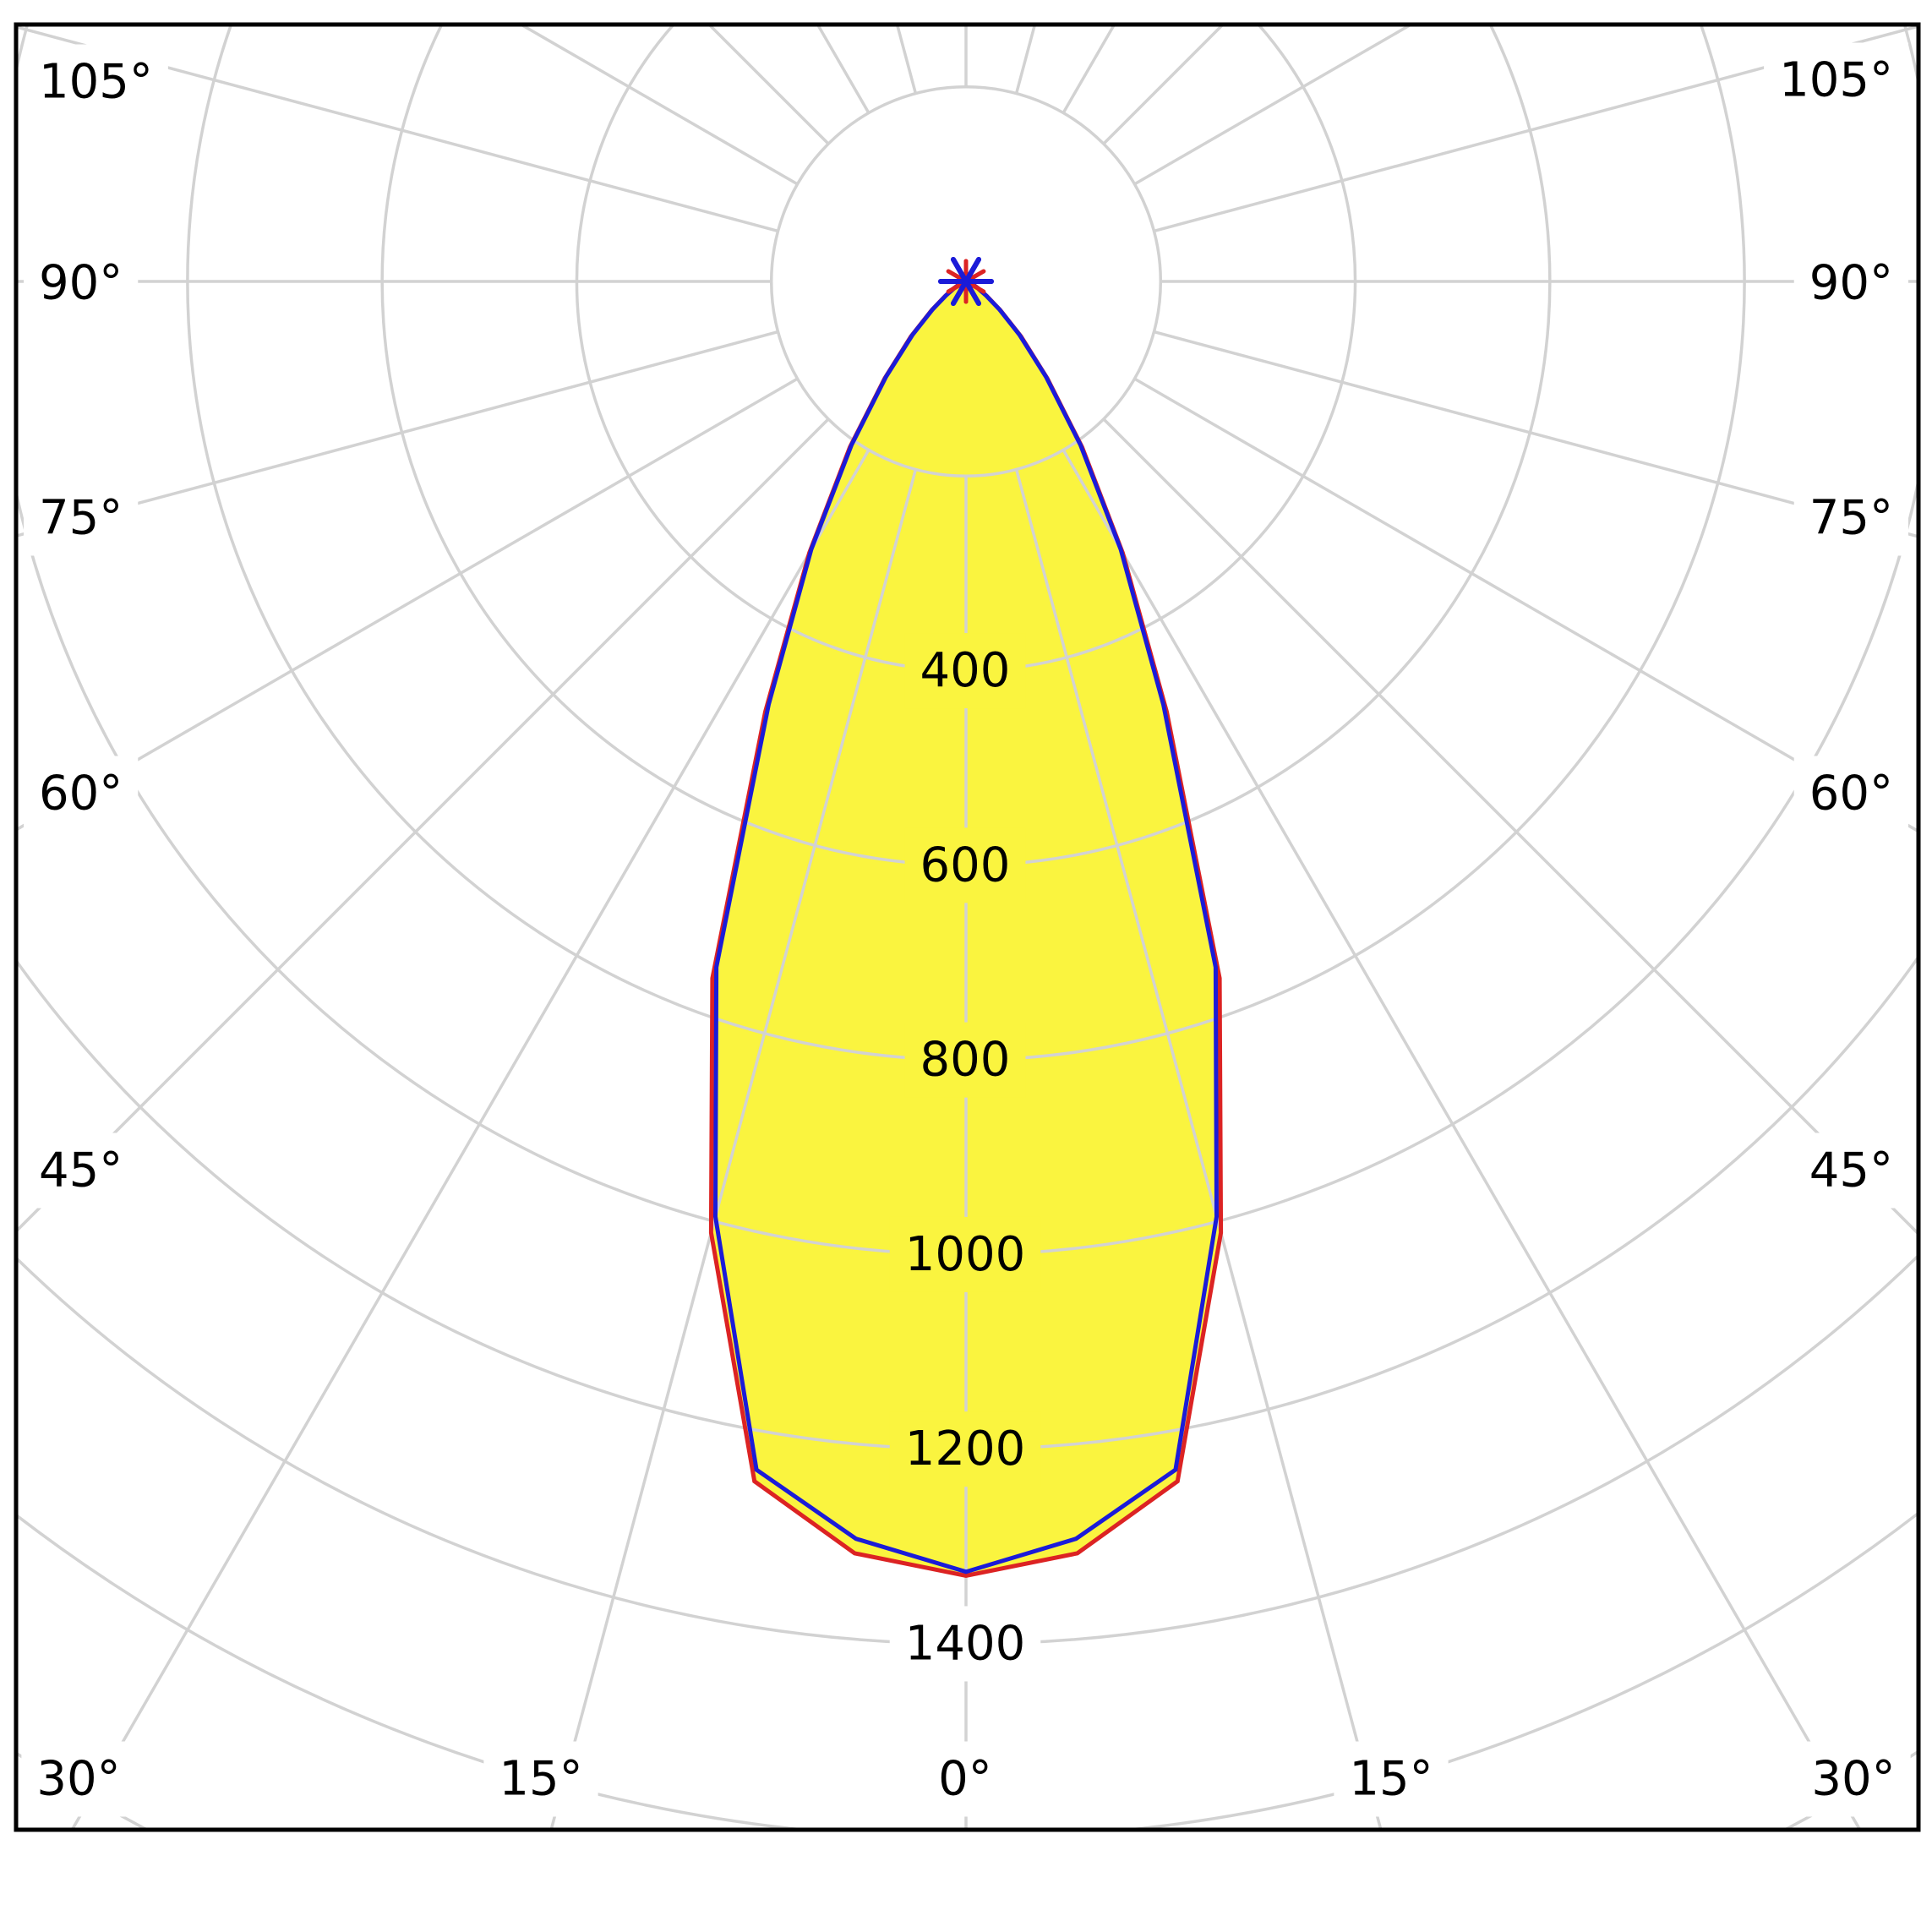 This screenshot has height=1932, width=1932. I want to click on origin-marker-blue-star, so click(966, 281).